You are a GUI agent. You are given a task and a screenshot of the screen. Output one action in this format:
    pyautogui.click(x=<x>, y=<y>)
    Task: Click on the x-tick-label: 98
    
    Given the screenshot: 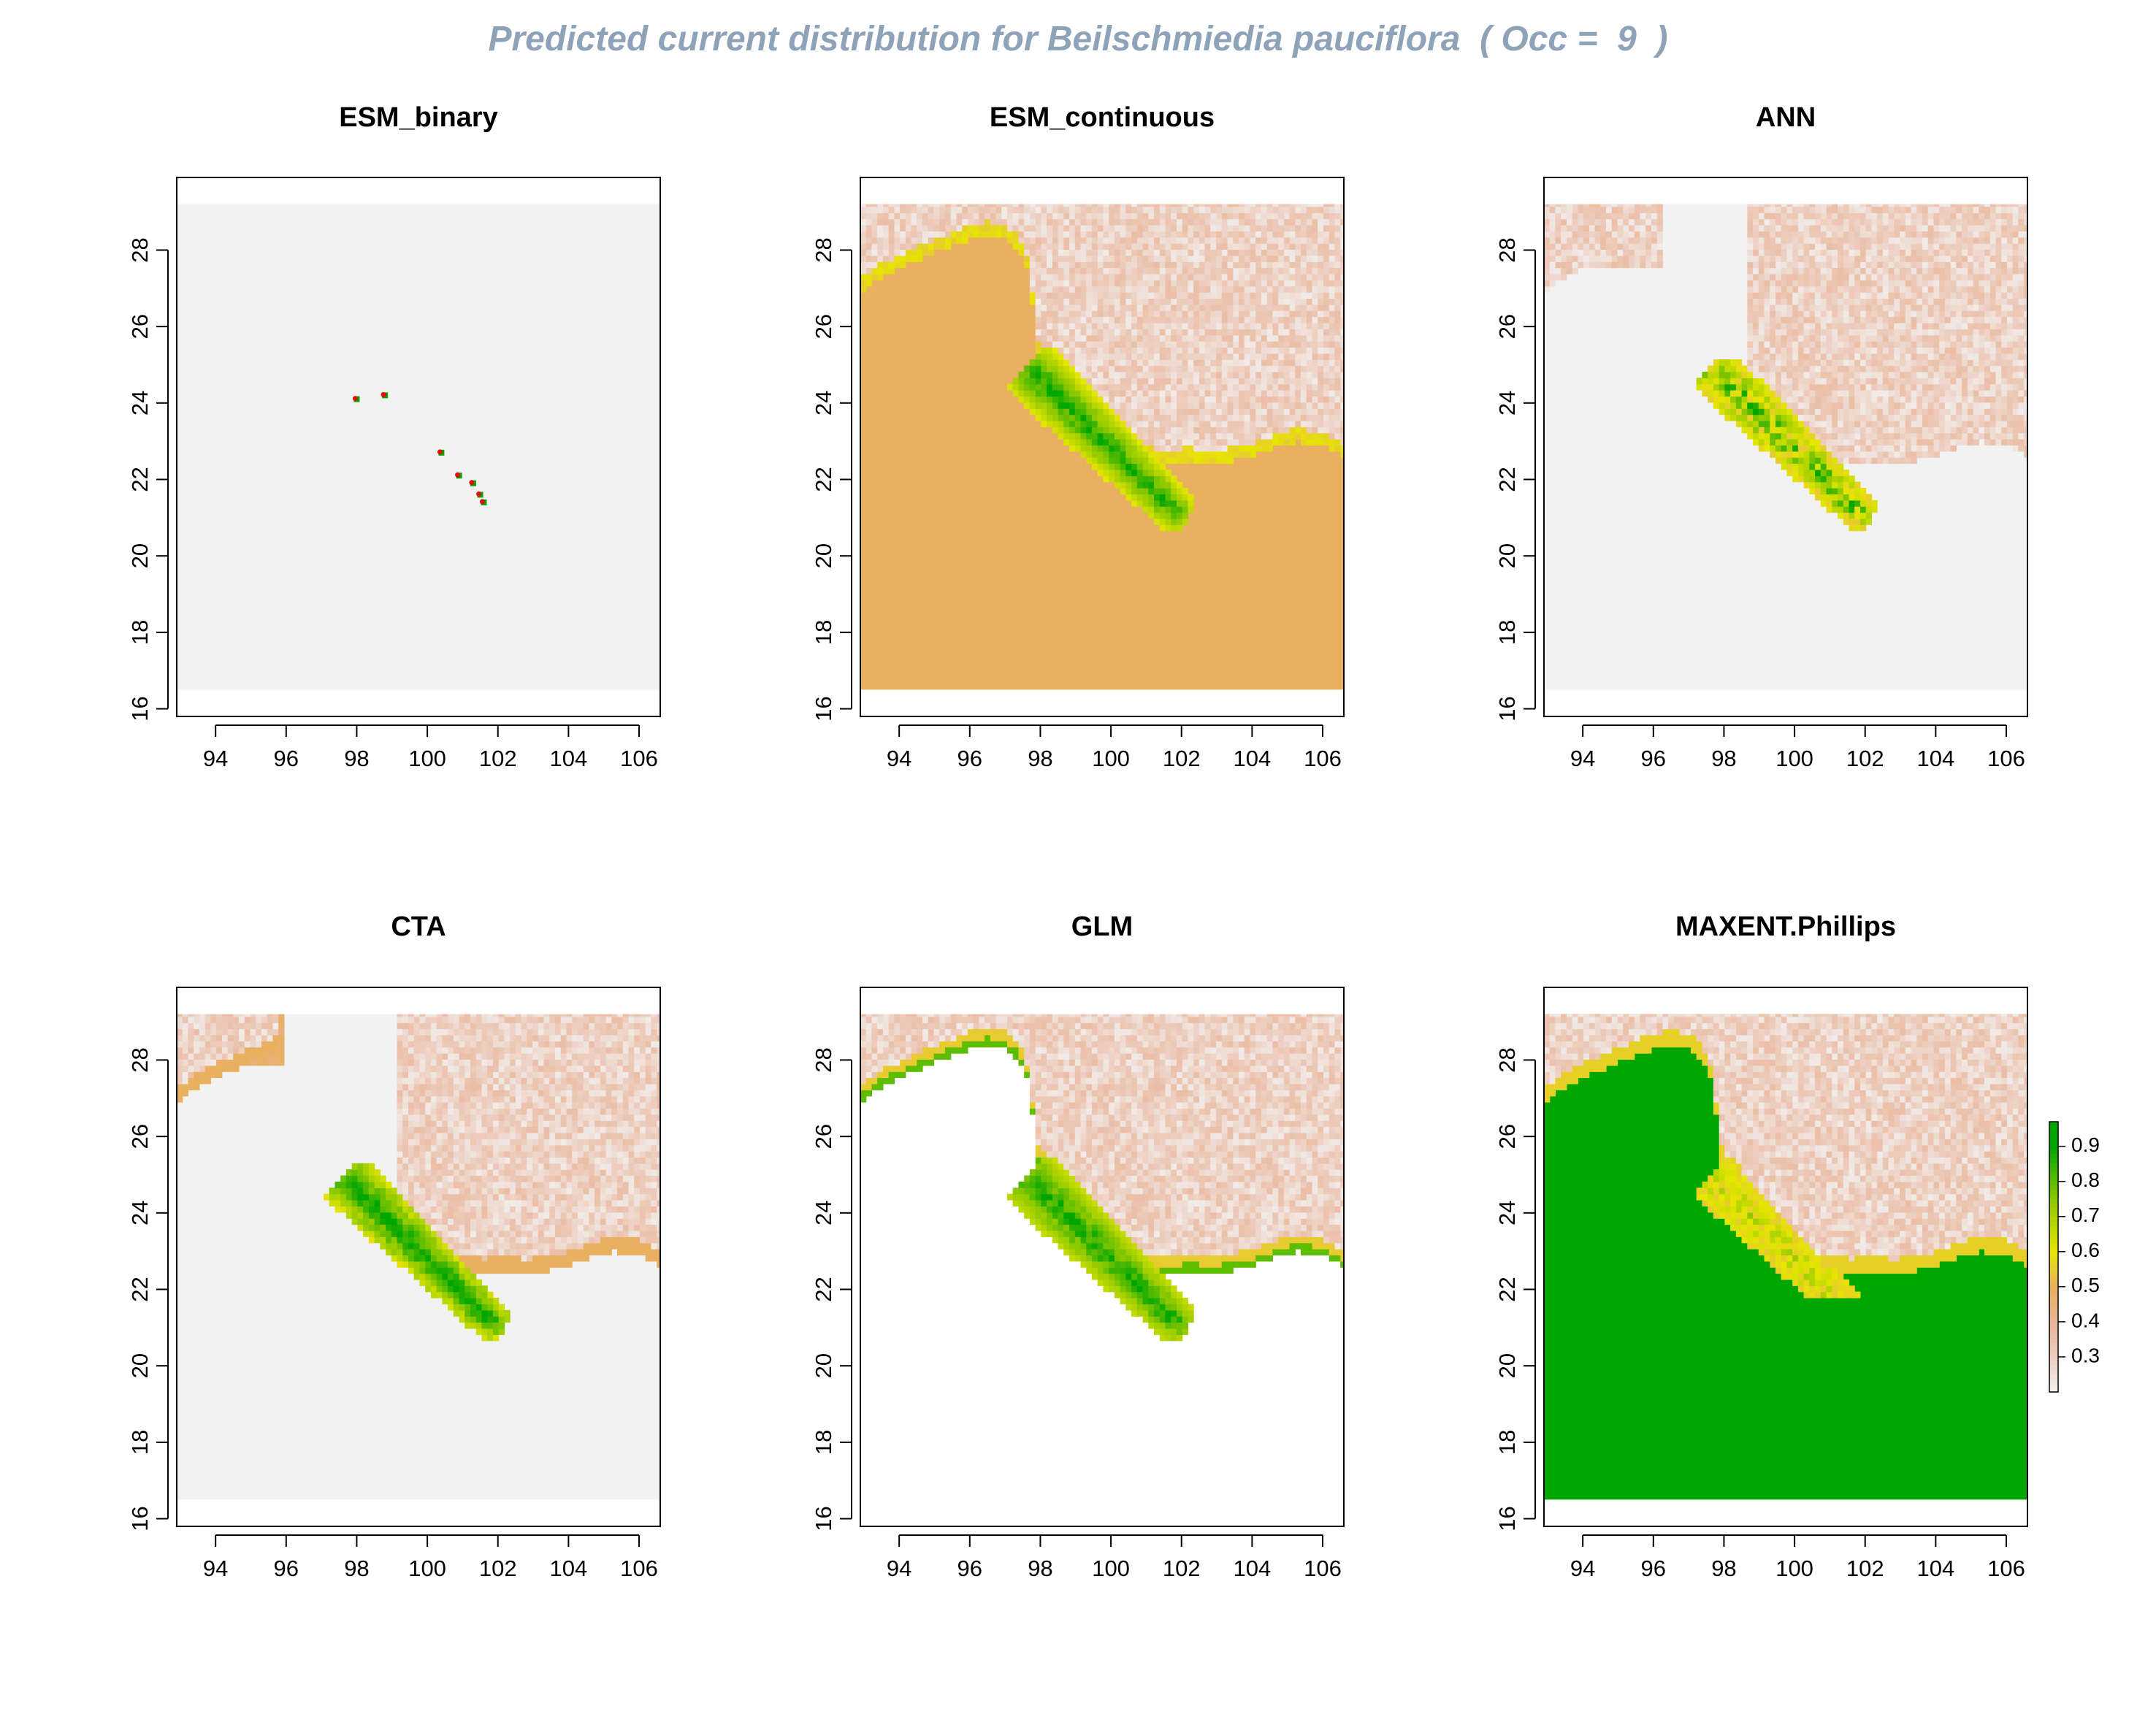 What is the action you would take?
    pyautogui.click(x=357, y=758)
    